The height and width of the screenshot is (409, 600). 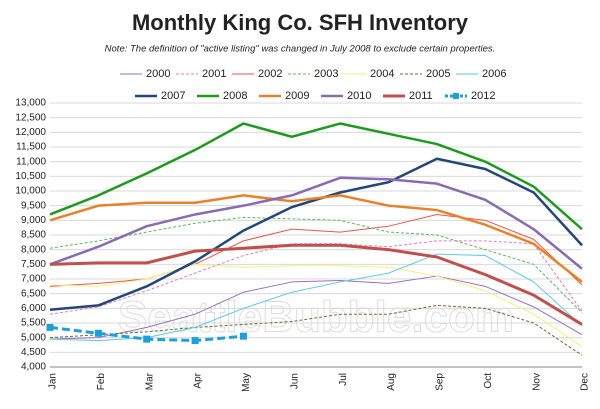 I want to click on legend-label: 2005, so click(x=438, y=74).